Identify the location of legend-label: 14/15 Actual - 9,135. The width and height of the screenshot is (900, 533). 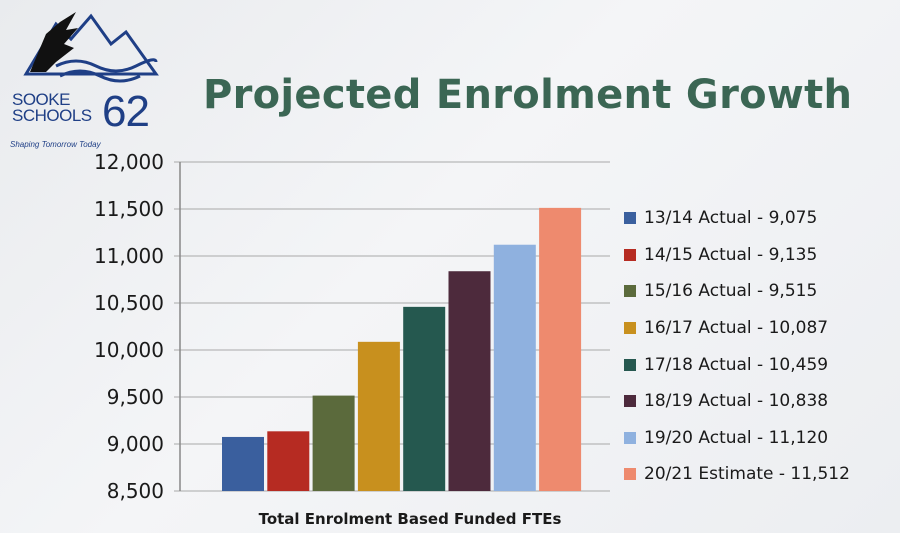
(731, 254).